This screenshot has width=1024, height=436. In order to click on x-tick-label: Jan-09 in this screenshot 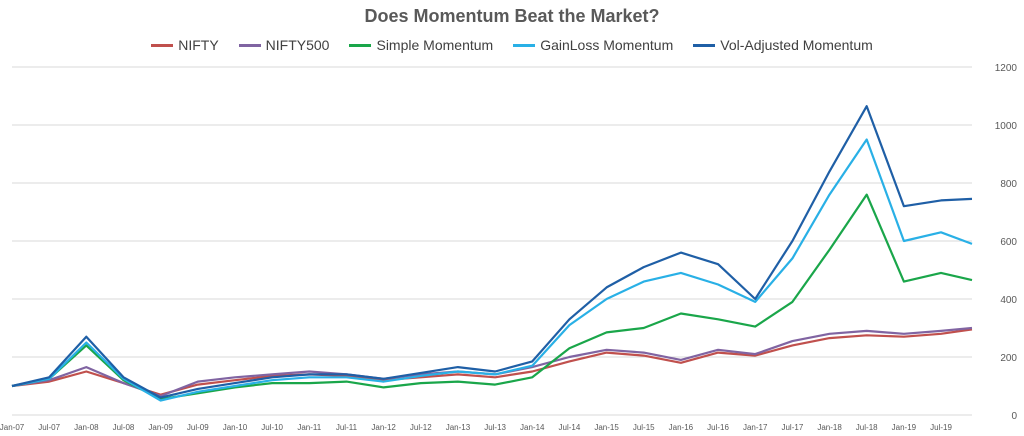, I will do `click(160, 427)`.